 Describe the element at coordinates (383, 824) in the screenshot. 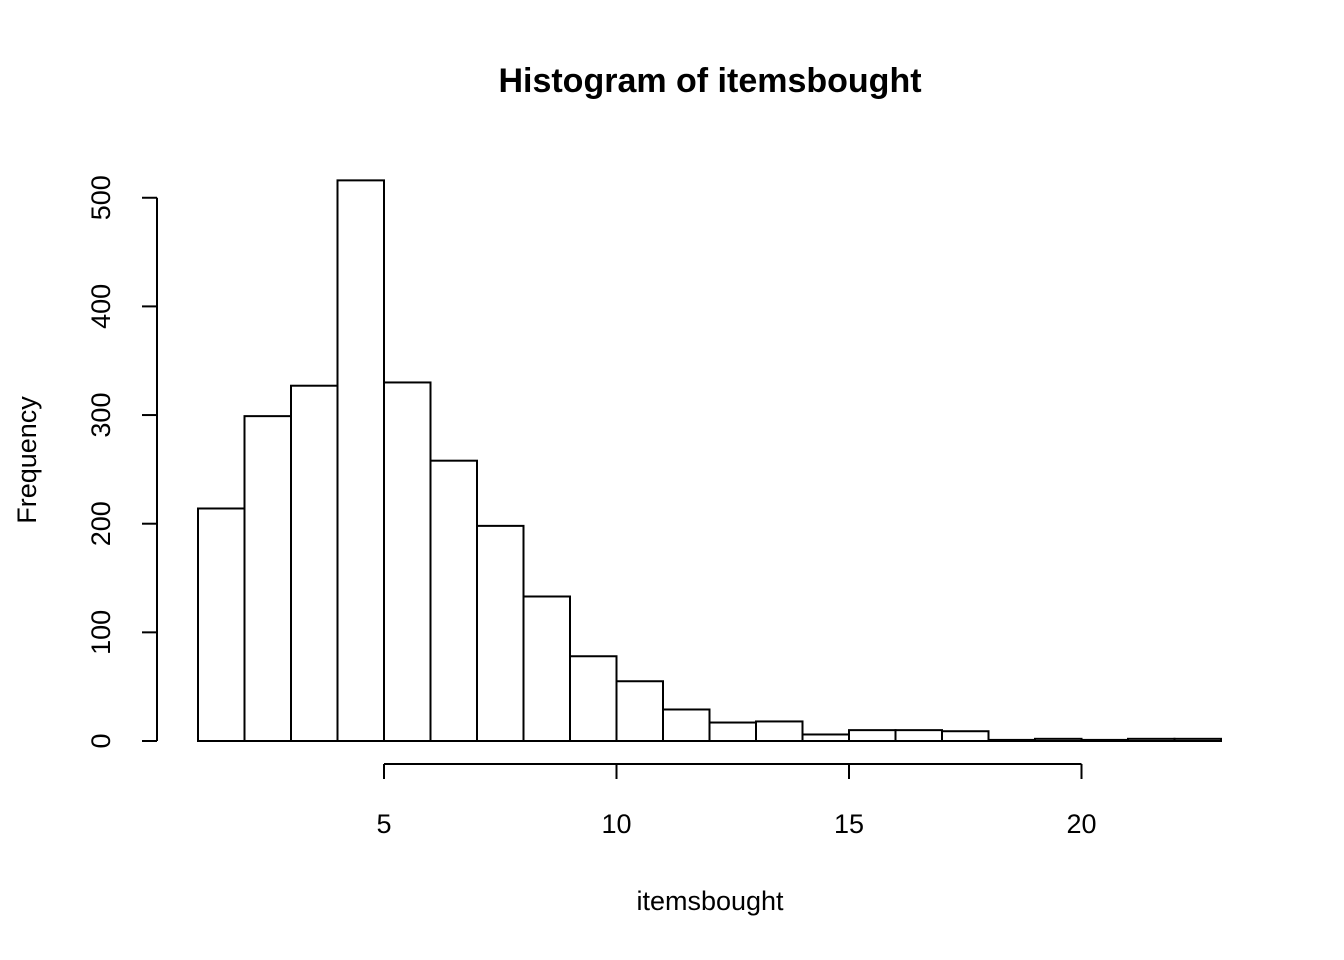

I see `x-tick-label-5: 5` at that location.